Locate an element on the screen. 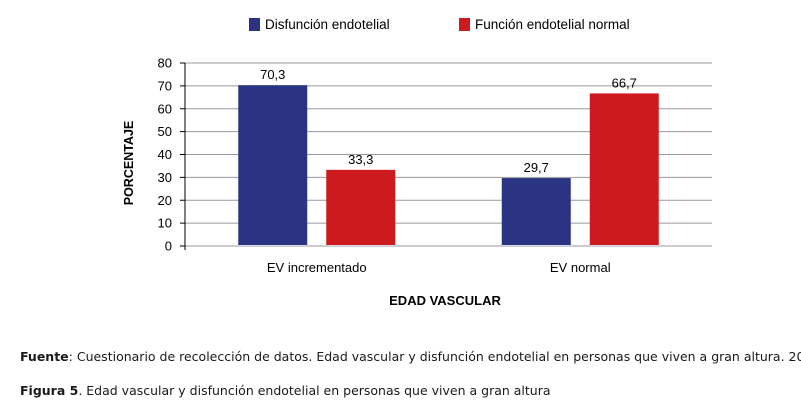  x-tick-label: EV incrementado is located at coordinates (317, 267).